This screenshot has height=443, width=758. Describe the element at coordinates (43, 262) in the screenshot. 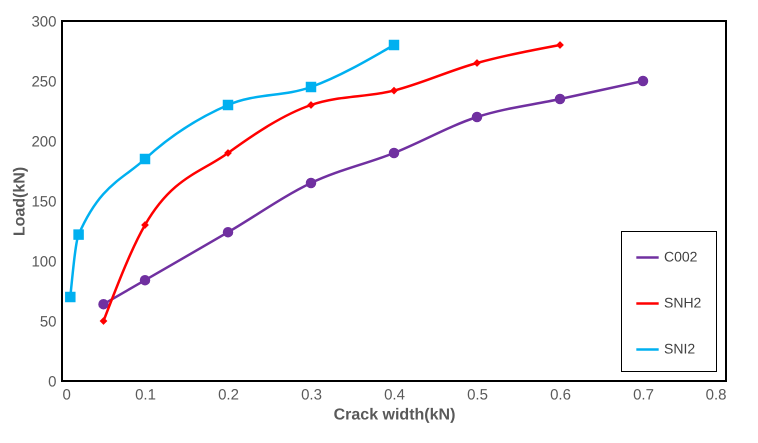

I see `y-tick-label: 100` at that location.